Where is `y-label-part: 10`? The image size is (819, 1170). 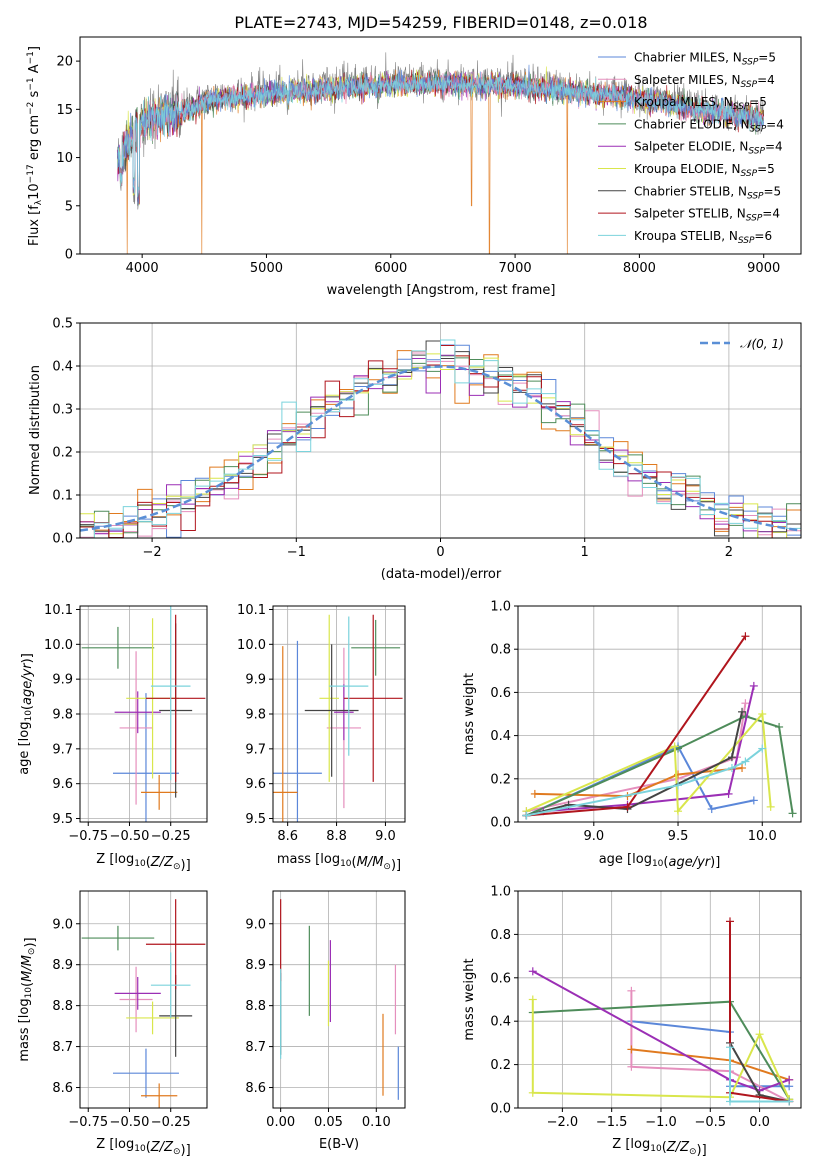
y-label-part: 10 is located at coordinates (34, 191).